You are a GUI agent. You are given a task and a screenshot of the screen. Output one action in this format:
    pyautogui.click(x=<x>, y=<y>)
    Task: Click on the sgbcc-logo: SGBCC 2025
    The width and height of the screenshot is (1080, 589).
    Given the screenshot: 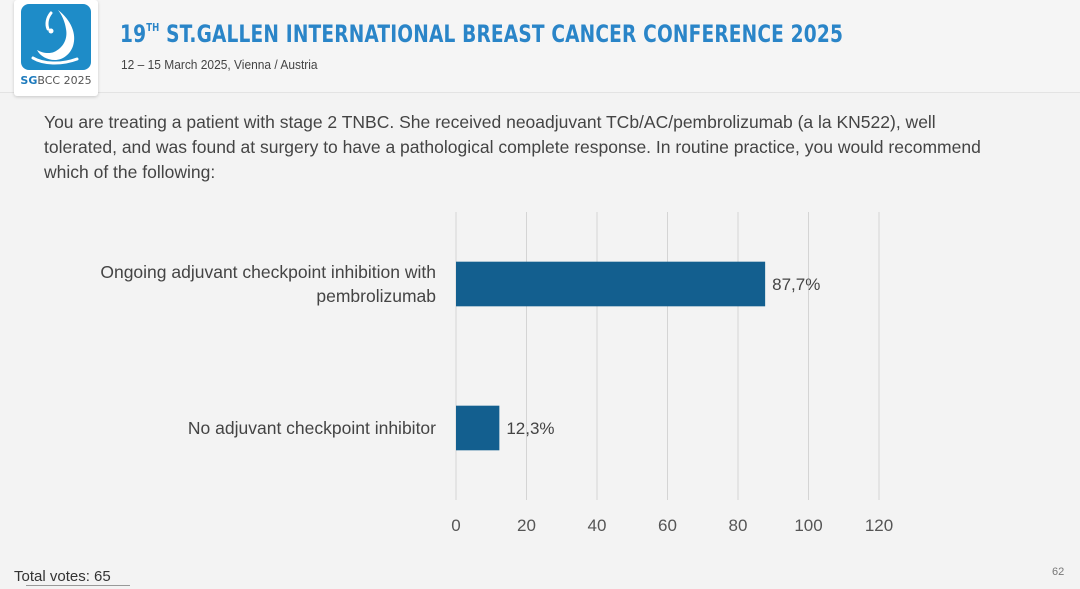 What is the action you would take?
    pyautogui.click(x=56, y=48)
    